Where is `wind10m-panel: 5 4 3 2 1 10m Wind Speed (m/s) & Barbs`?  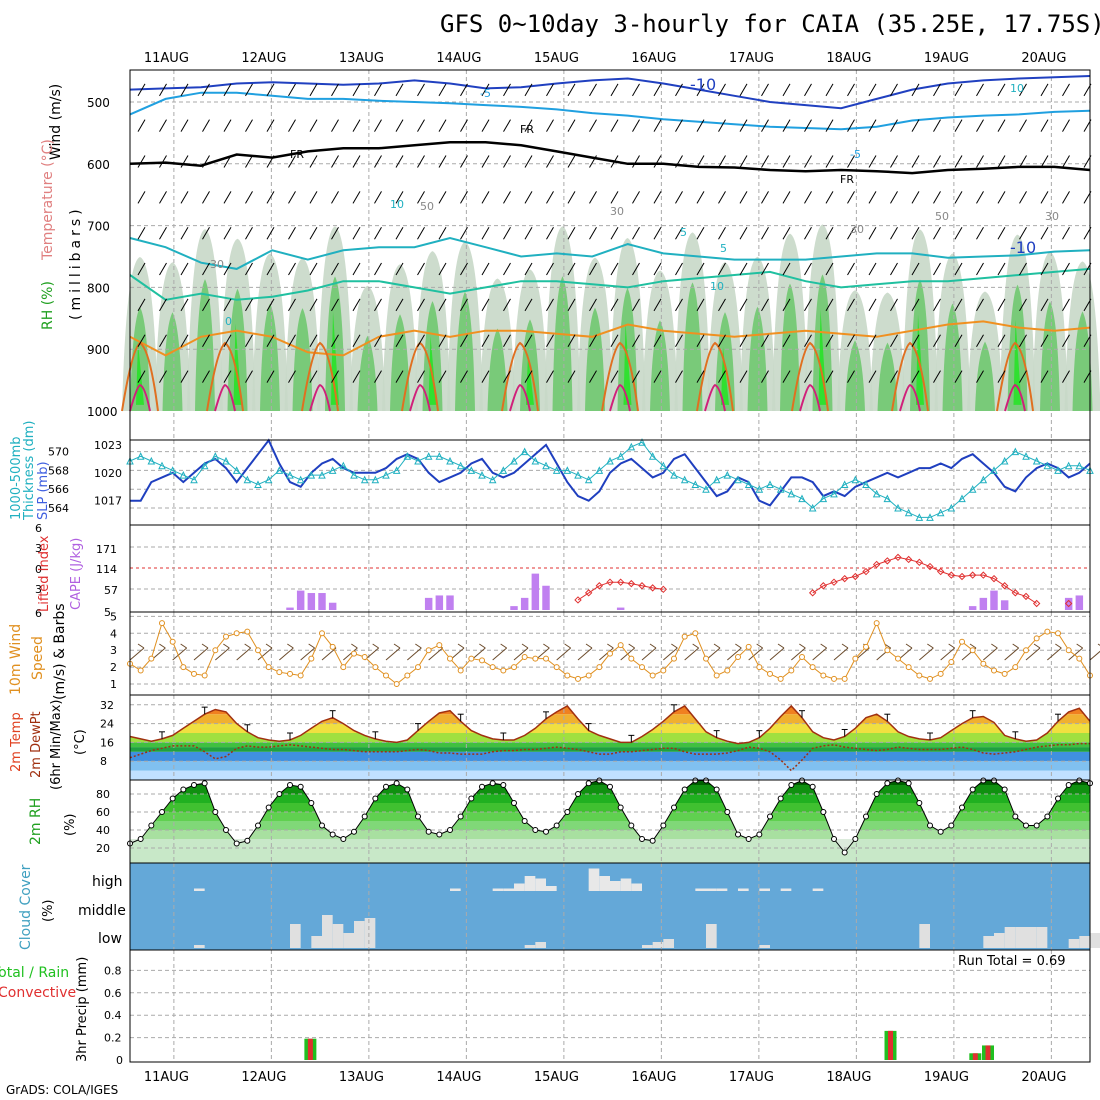
wind10m-panel: 5 4 3 2 1 10m Wind Speed (m/s) & Barbs is located at coordinates (554, 651).